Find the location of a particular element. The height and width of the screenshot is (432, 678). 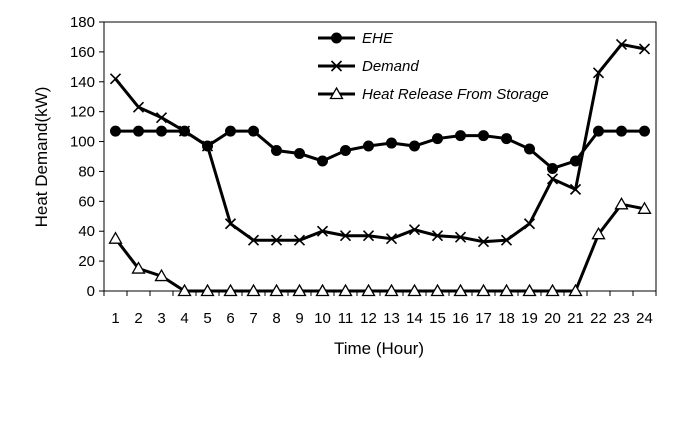

legend-item: Demand is located at coordinates (368, 66).